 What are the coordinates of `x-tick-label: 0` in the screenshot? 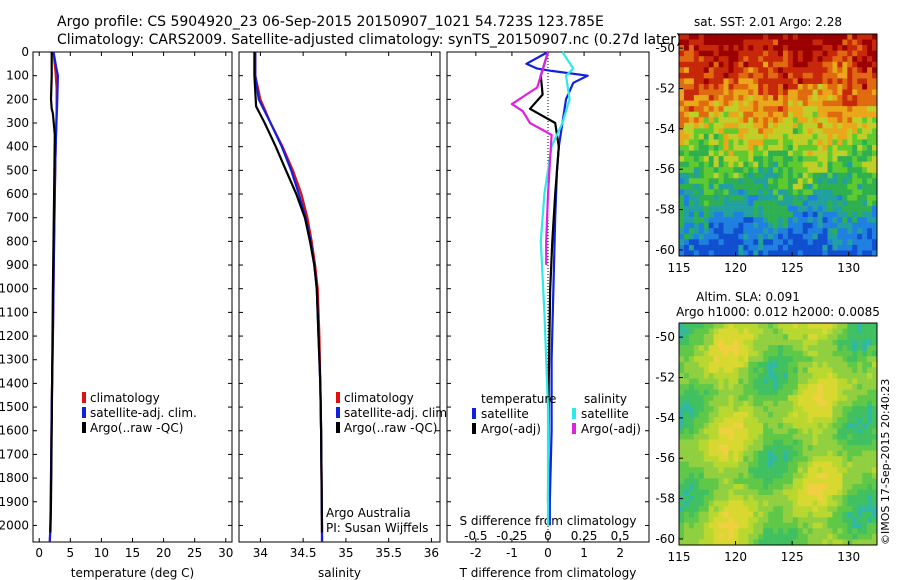 It's located at (39, 553).